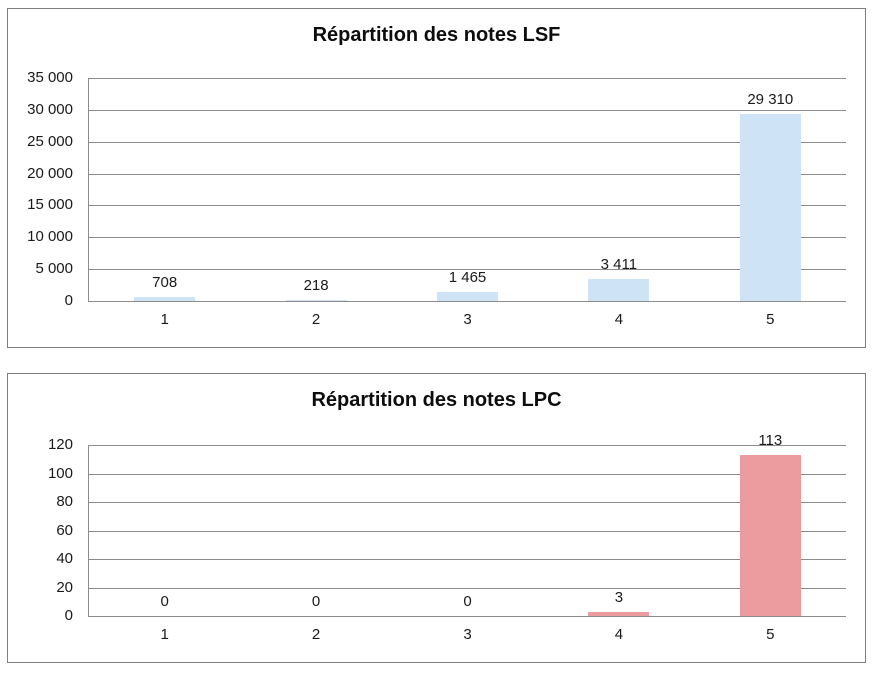 This screenshot has width=875, height=673. I want to click on y-axis-tick-label: 100, so click(60, 473).